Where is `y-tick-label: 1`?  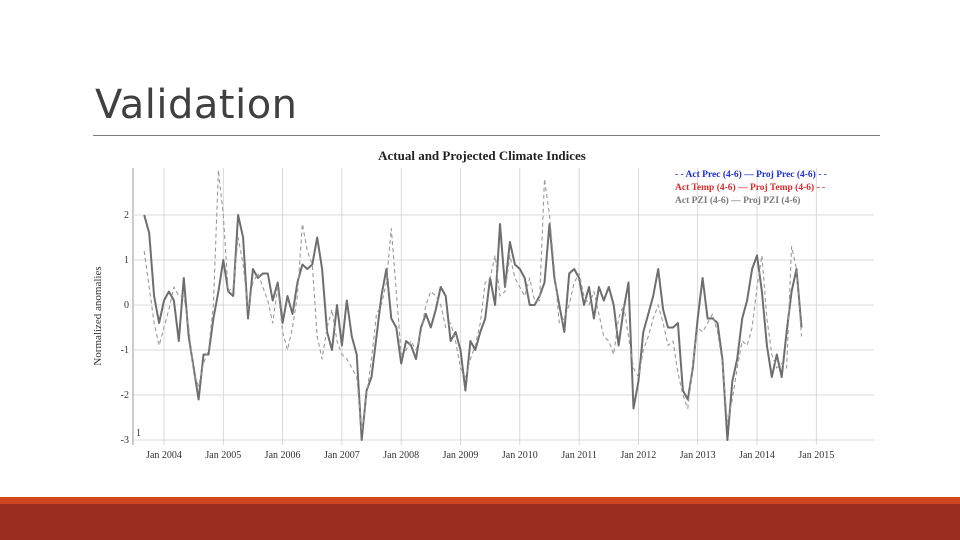
y-tick-label: 1 is located at coordinates (126, 260).